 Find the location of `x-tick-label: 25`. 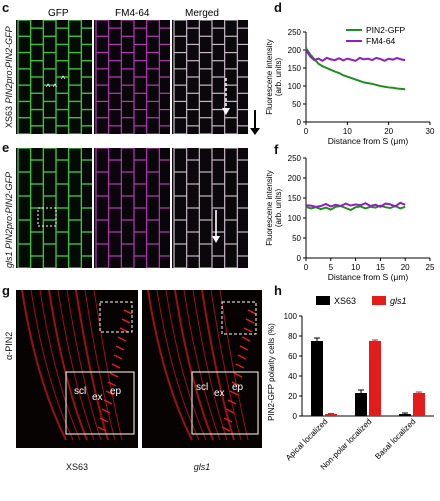

x-tick-label: 25 is located at coordinates (430, 267).